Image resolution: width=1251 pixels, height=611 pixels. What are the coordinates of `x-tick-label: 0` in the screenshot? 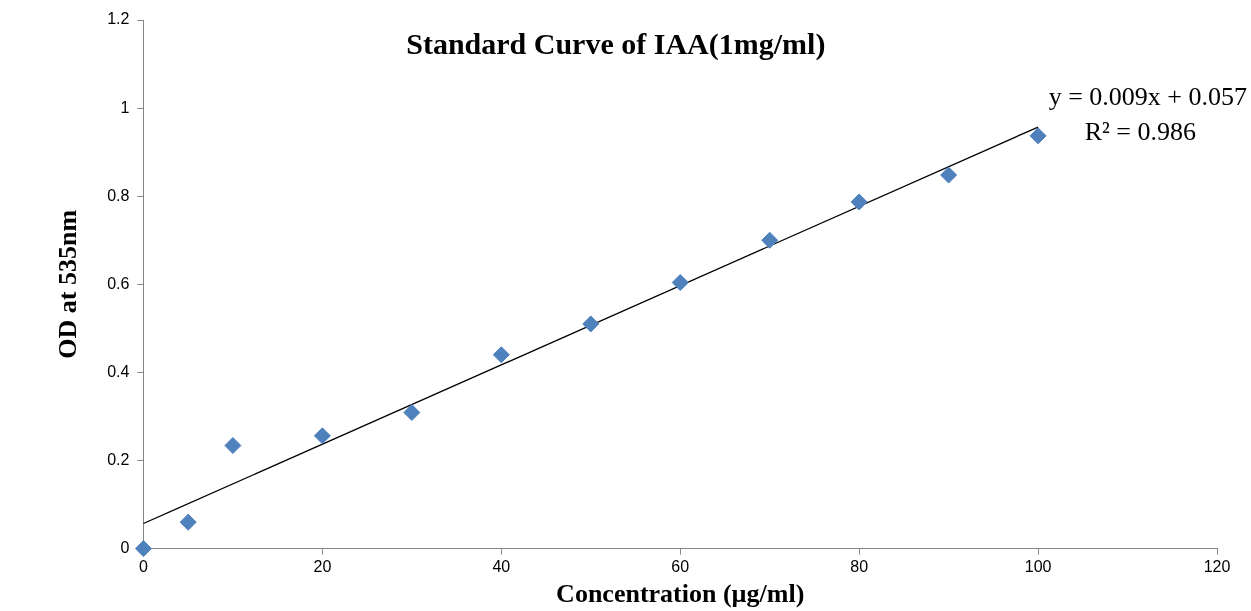 It's located at (143, 566).